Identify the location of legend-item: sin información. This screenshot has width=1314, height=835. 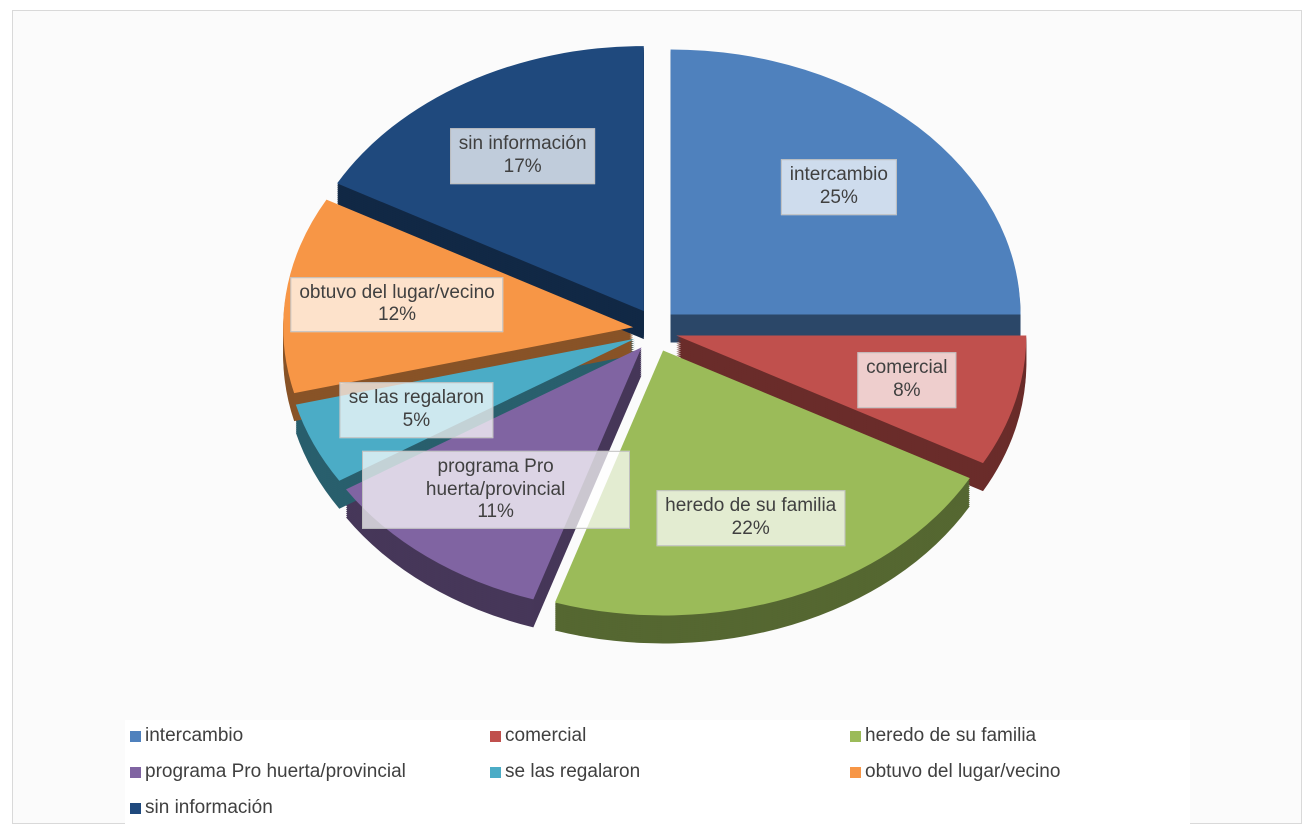
(201, 808).